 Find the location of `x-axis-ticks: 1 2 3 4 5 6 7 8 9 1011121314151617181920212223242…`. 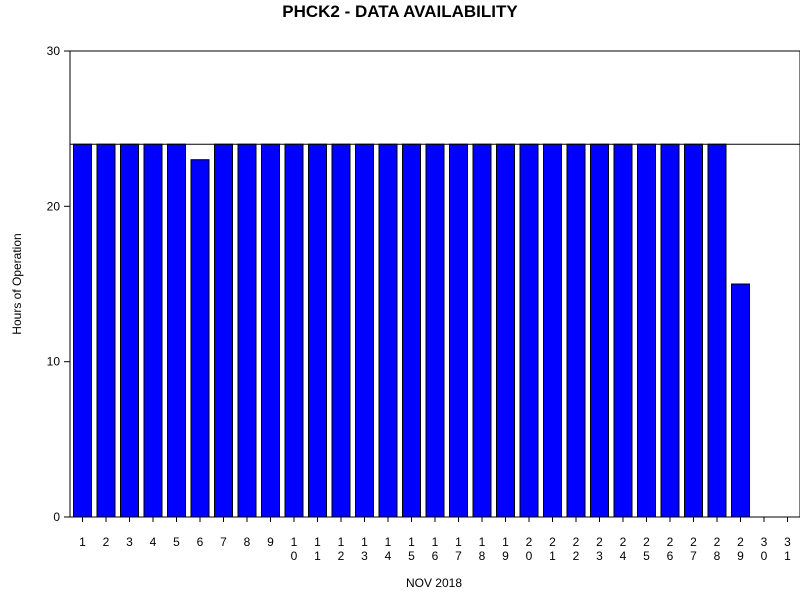

x-axis-ticks: 1 2 3 4 5 6 7 8 9 1011121314151617181920212223242… is located at coordinates (435, 540).